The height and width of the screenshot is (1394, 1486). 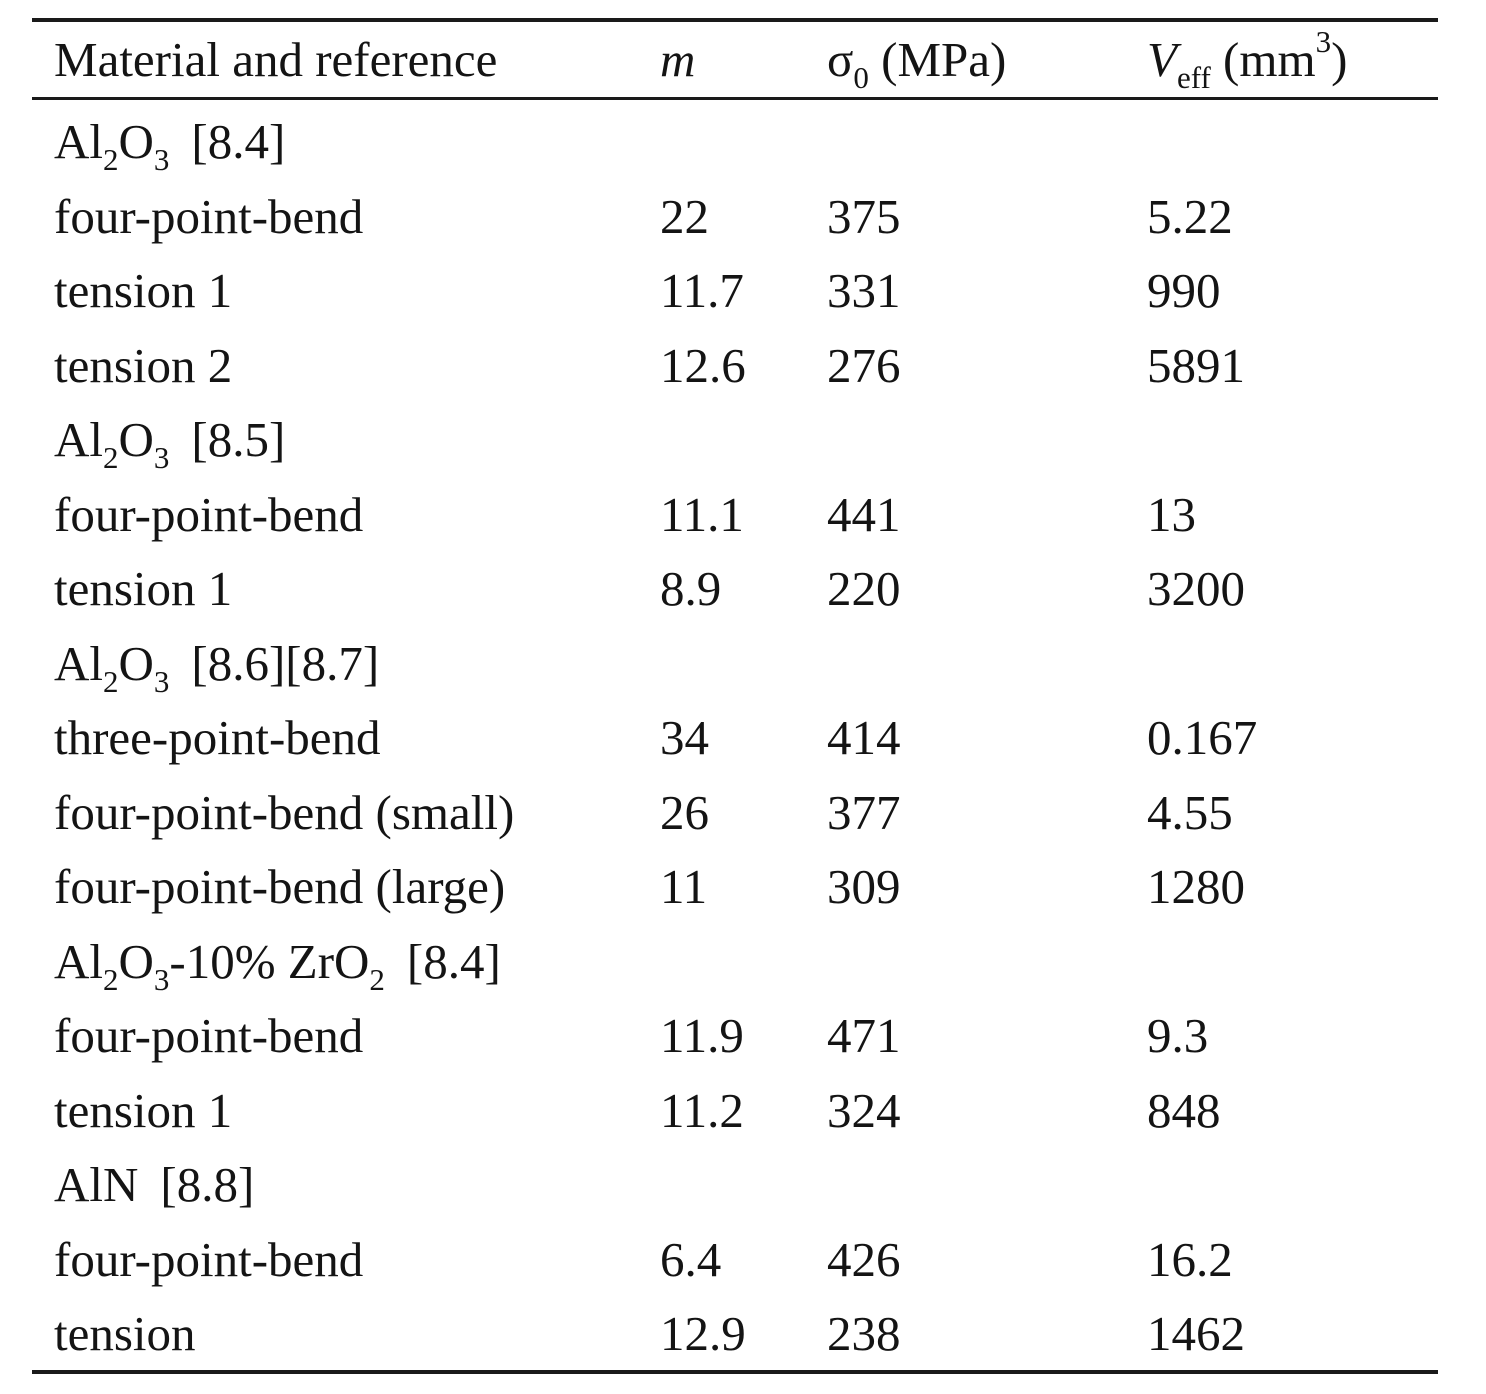 I want to click on header-veff-unit-sup: 3, so click(x=1323, y=41).